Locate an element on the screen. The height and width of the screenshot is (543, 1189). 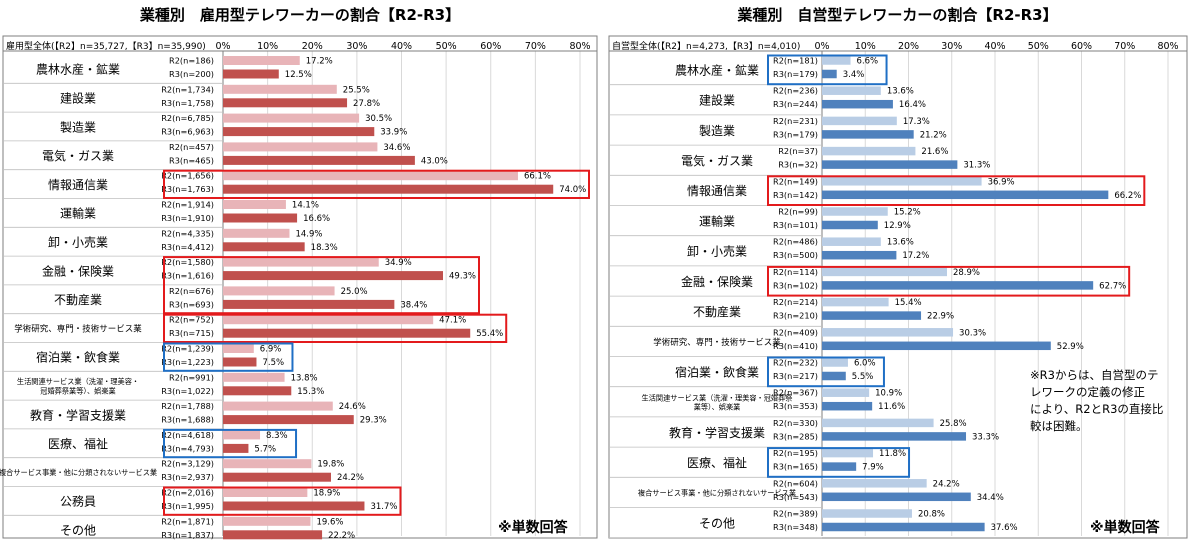
r2-sample-label: R2(n=1,734) is located at coordinates (187, 89).